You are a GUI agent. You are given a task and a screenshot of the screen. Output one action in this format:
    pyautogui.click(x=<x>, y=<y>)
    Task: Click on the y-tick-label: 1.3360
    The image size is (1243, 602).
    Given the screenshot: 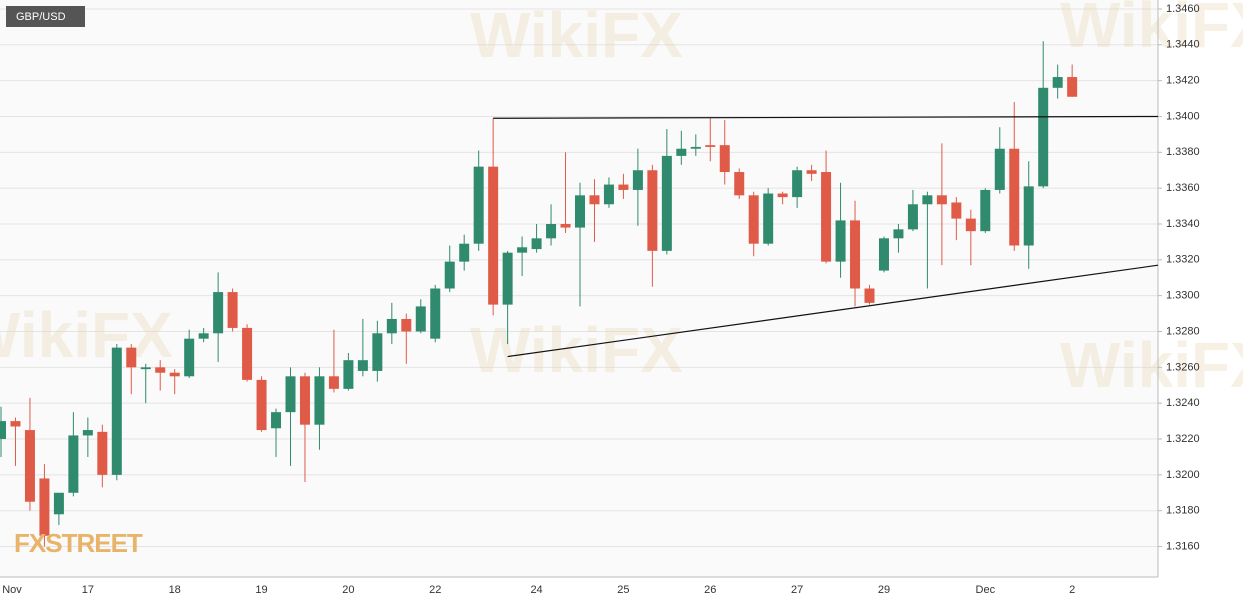 What is the action you would take?
    pyautogui.click(x=1183, y=188)
    